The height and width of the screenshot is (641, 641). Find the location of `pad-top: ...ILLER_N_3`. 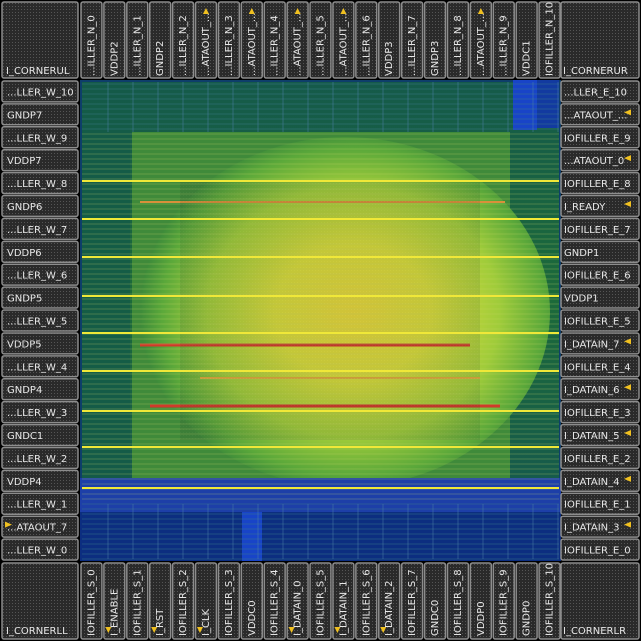

pad-top: ...ILLER_N_3 is located at coordinates (229, 40).